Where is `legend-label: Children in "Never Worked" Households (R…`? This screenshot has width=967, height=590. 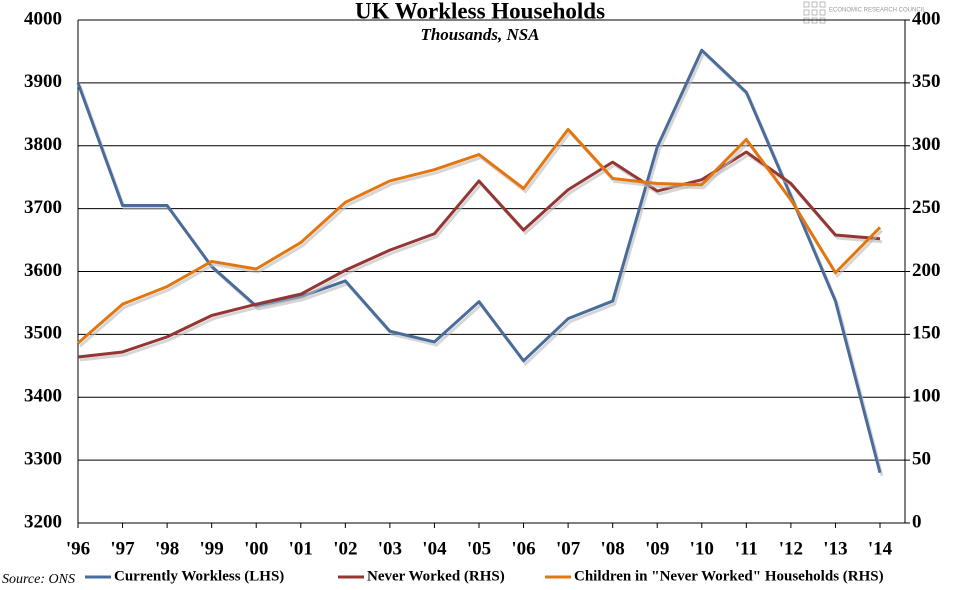 legend-label: Children in "Never Worked" Households (R… is located at coordinates (729, 576).